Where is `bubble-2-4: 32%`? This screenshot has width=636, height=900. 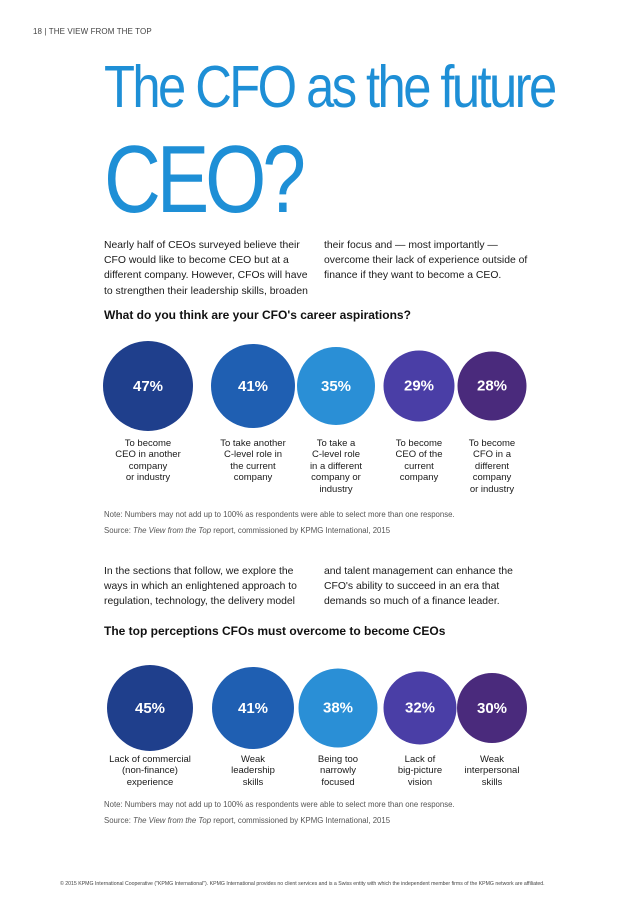
bubble-2-4: 32% is located at coordinates (420, 708).